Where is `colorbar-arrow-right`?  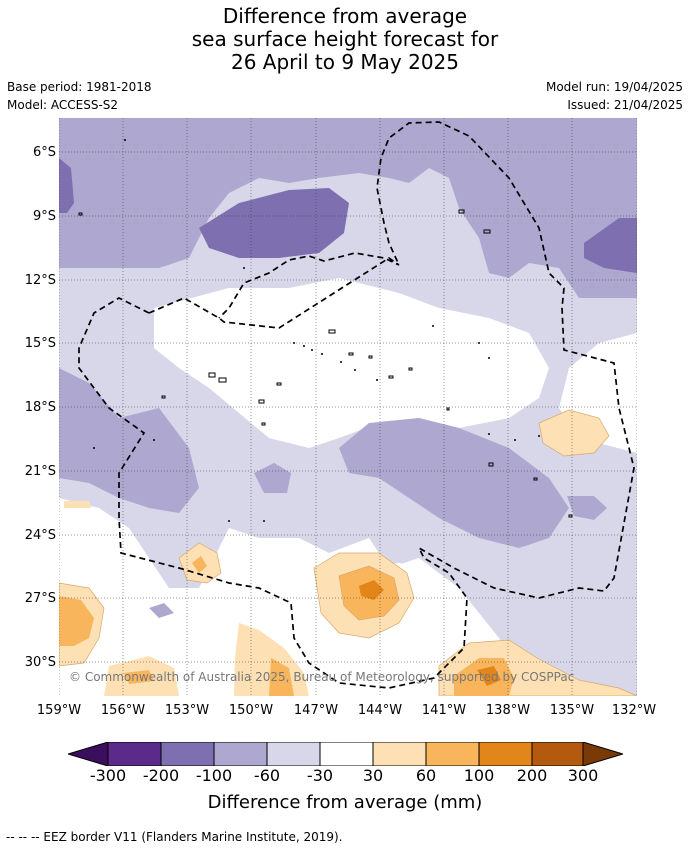
colorbar-arrow-right is located at coordinates (602, 754).